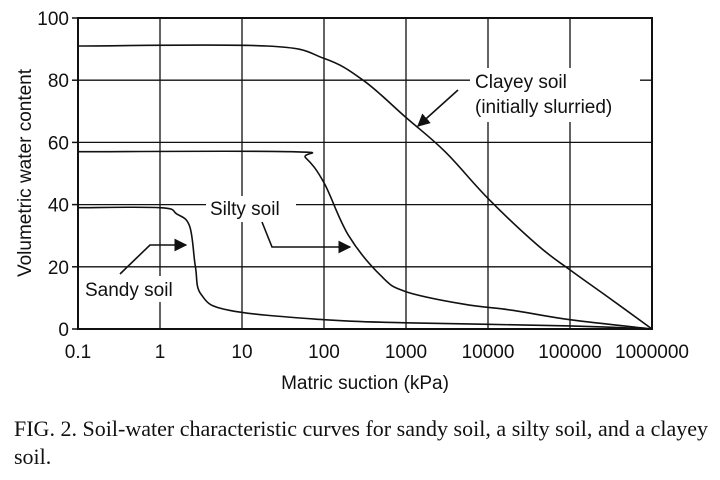  What do you see at coordinates (365, 383) in the screenshot?
I see `x-axis-title: Matric suction (kPa)` at bounding box center [365, 383].